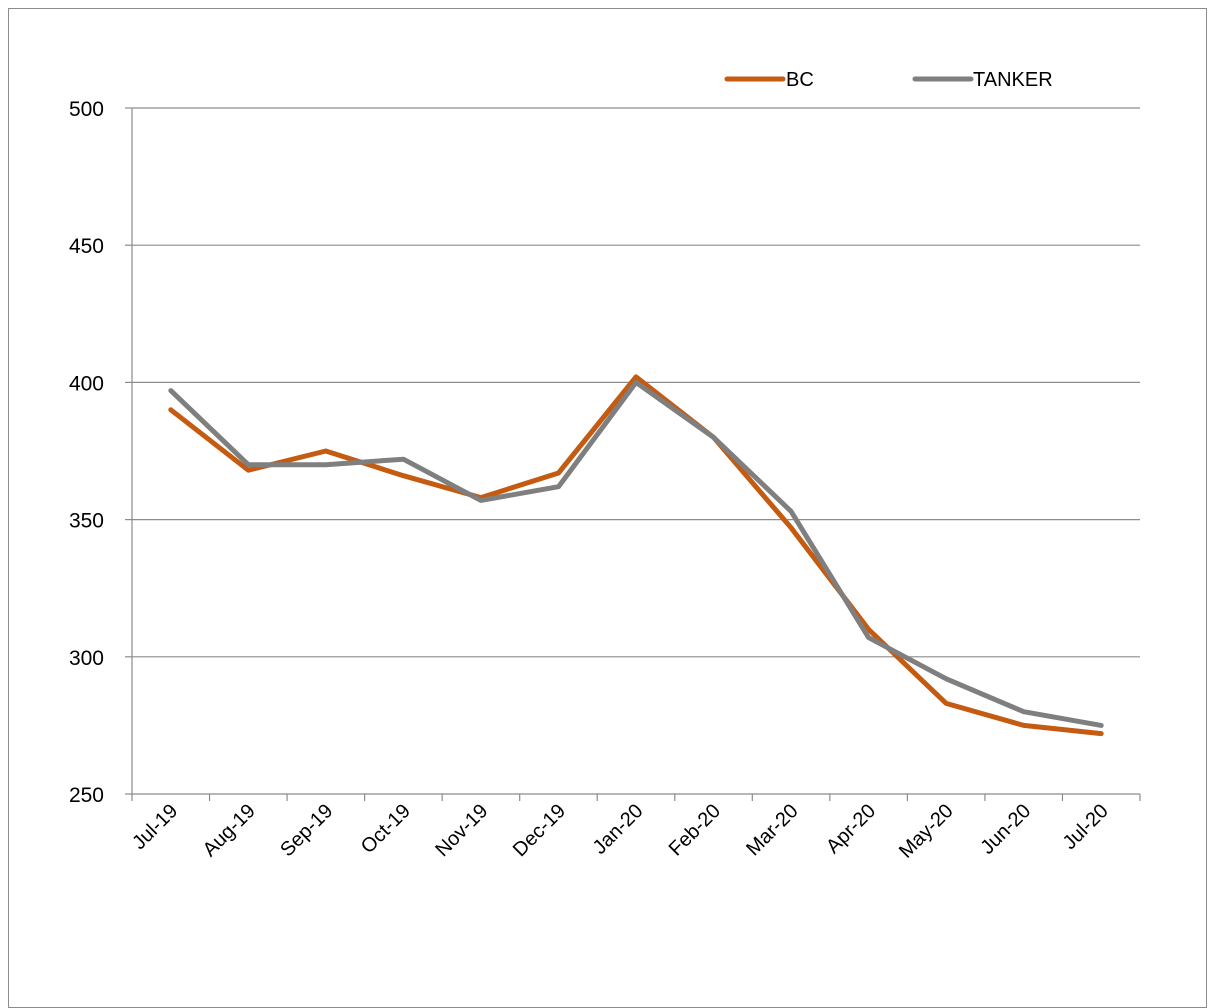 The height and width of the screenshot is (1008, 1217). I want to click on y-tick-label: 500, so click(86, 109).